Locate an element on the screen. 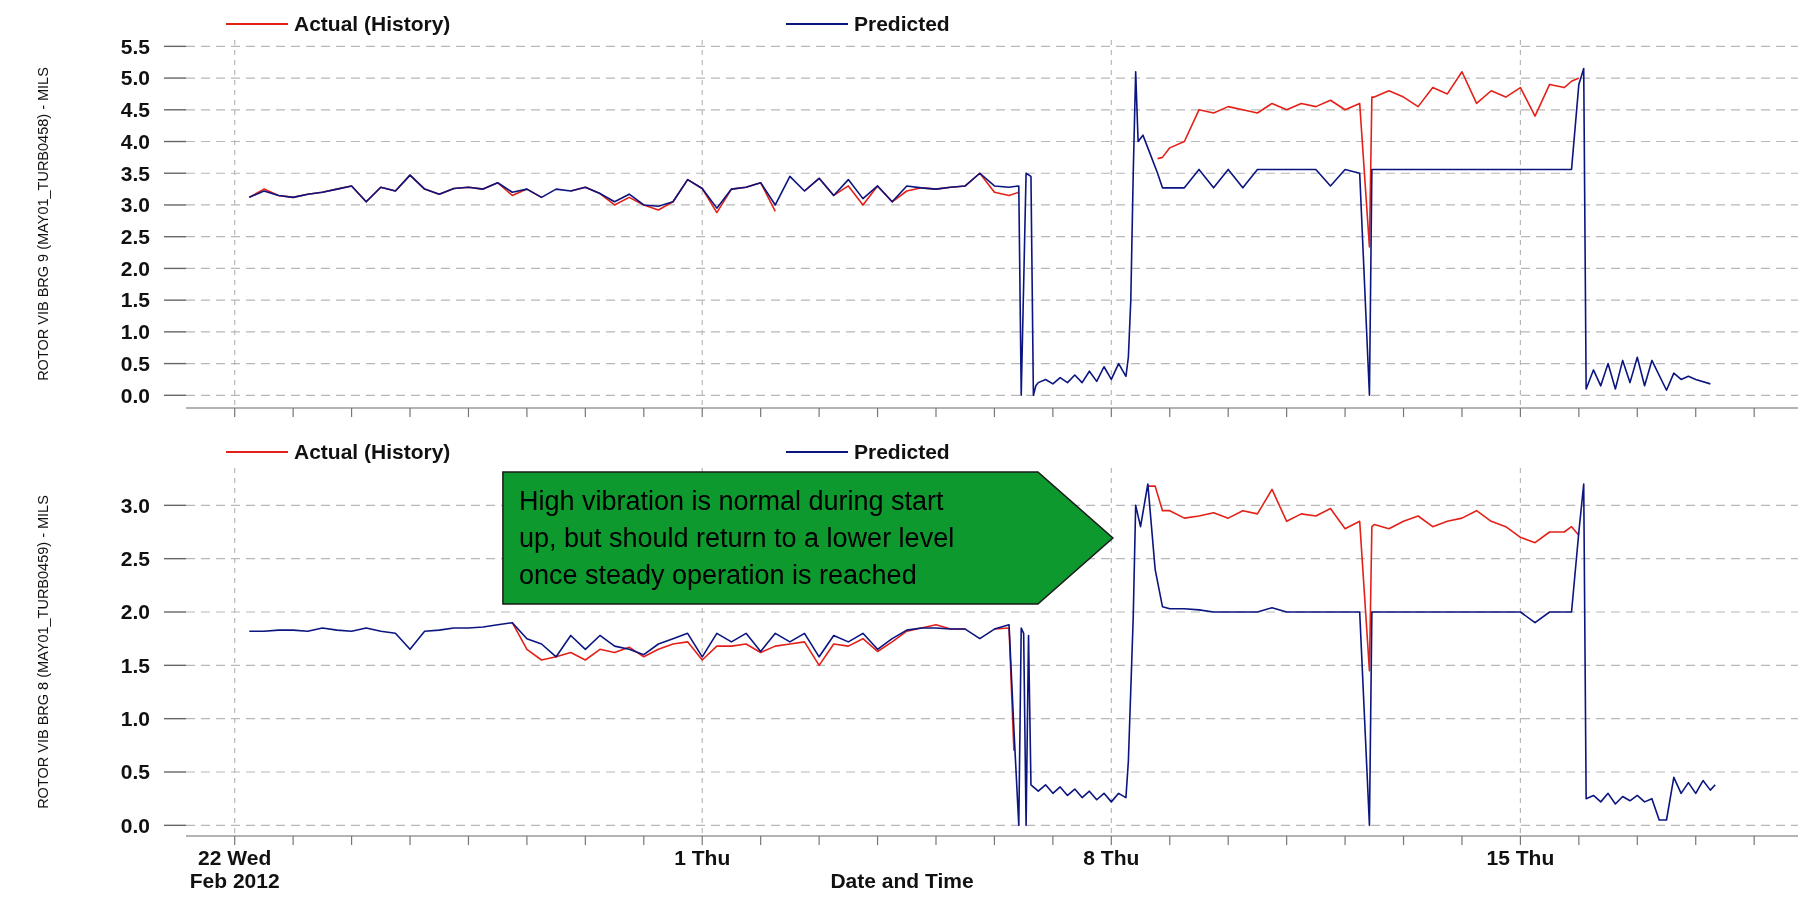  x-tick-label: 22 Wed Feb 2012 is located at coordinates (234, 869).